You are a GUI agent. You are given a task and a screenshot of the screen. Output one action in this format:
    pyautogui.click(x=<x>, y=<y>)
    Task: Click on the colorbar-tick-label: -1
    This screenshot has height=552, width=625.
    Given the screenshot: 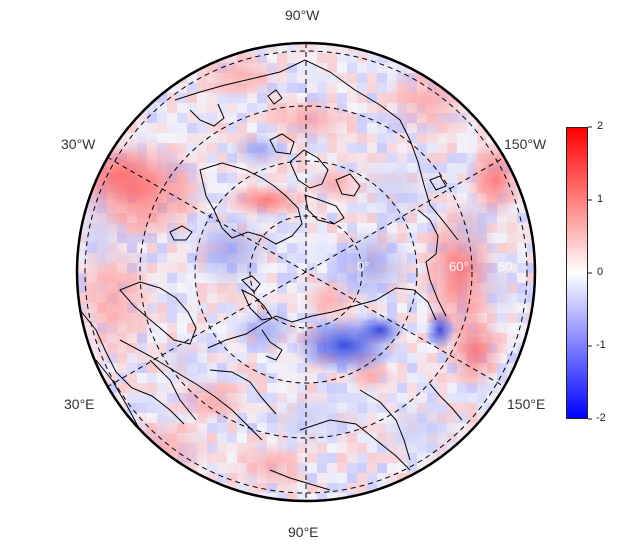 What is the action you would take?
    pyautogui.click(x=601, y=345)
    